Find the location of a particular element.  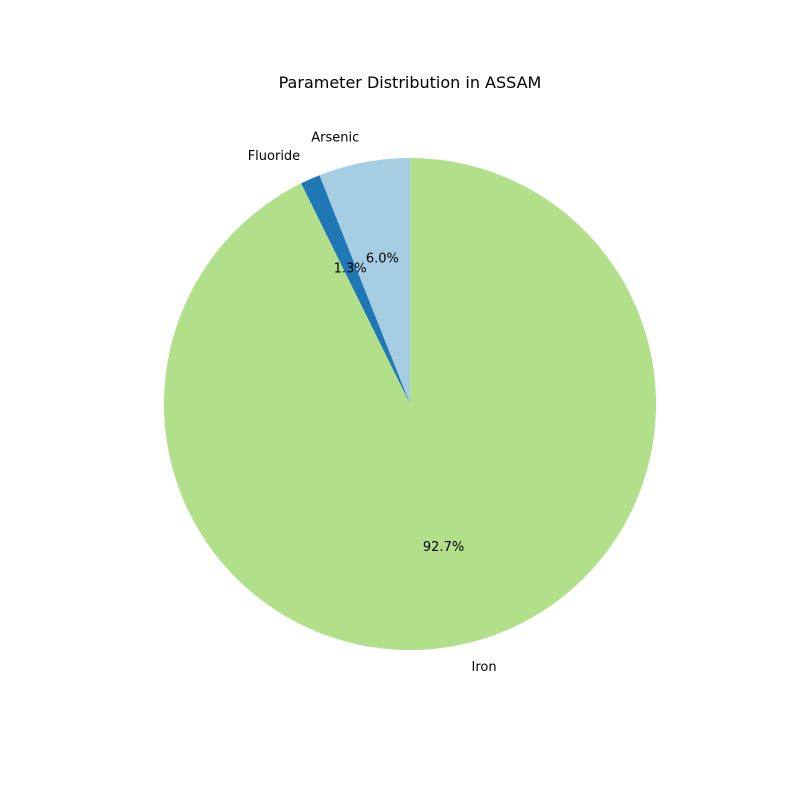

pie-slice-fluoride is located at coordinates (355, 289).